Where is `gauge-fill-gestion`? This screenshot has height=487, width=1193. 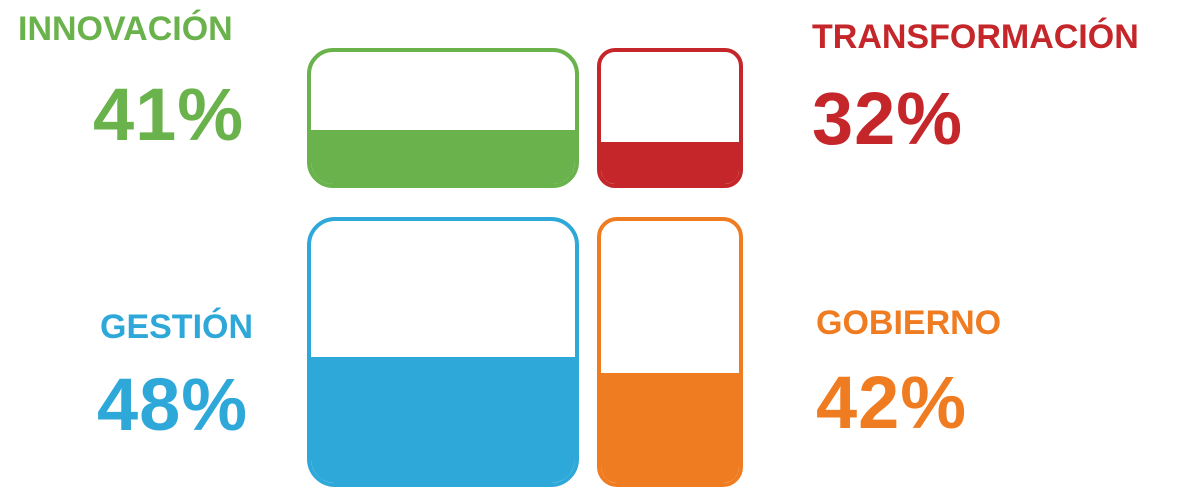
gauge-fill-gestion is located at coordinates (443, 420).